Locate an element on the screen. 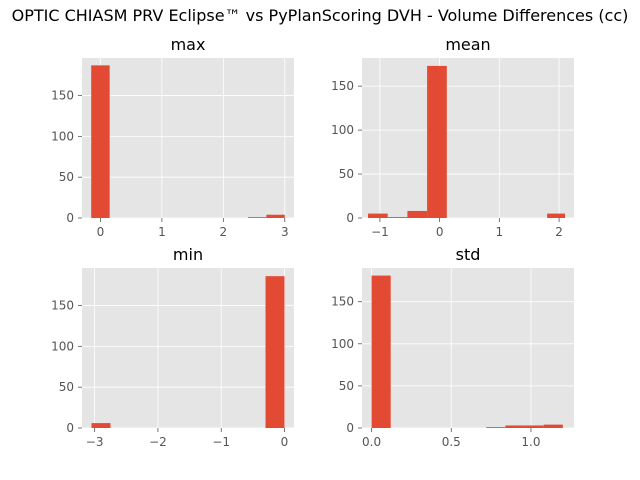  subplot-title-max: max is located at coordinates (188, 44).